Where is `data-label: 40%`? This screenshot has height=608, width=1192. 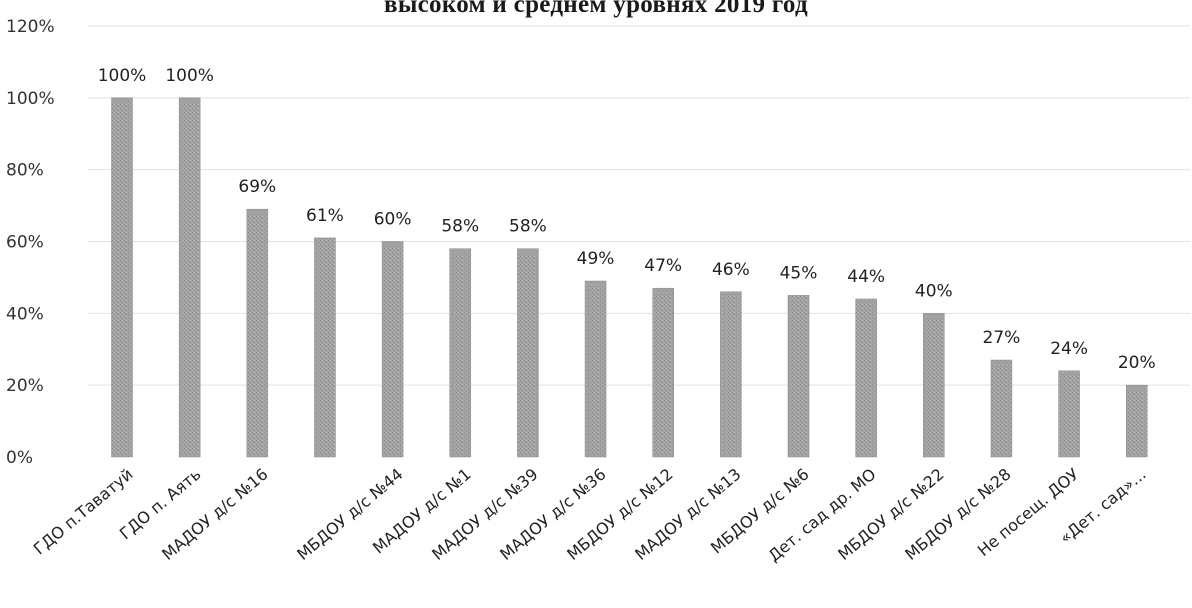 data-label: 40% is located at coordinates (934, 291).